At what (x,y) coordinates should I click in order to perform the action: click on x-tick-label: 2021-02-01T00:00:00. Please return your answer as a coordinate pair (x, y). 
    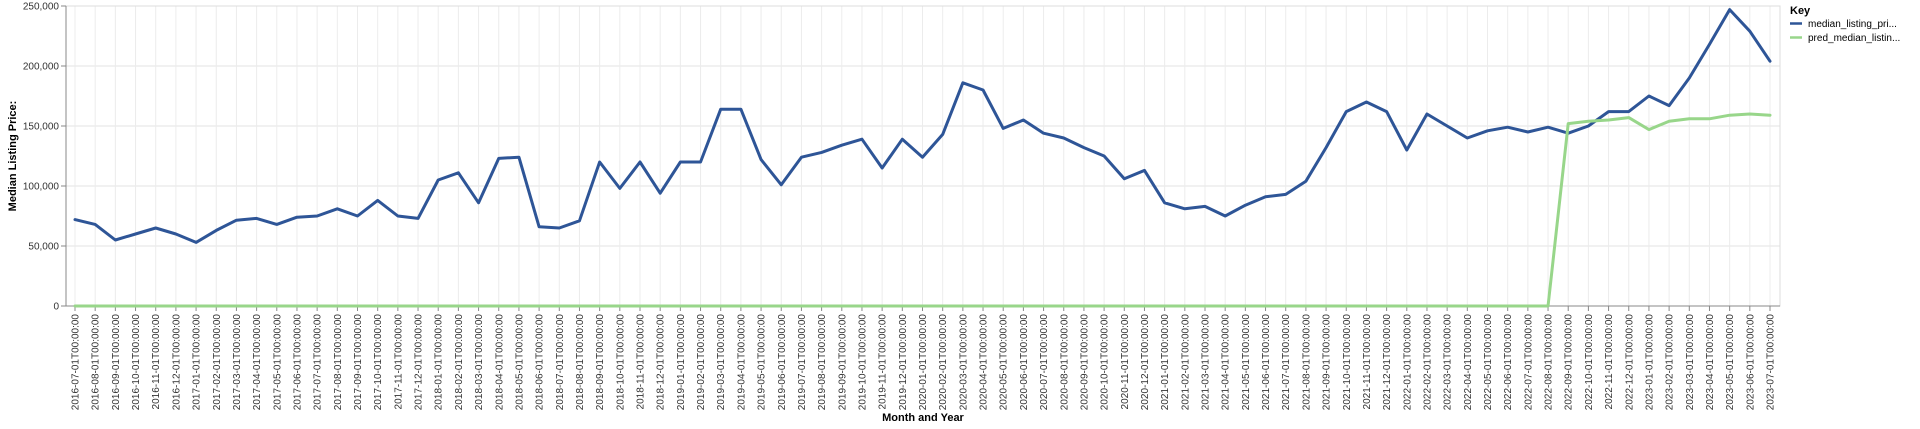
    Looking at the image, I should click on (1185, 362).